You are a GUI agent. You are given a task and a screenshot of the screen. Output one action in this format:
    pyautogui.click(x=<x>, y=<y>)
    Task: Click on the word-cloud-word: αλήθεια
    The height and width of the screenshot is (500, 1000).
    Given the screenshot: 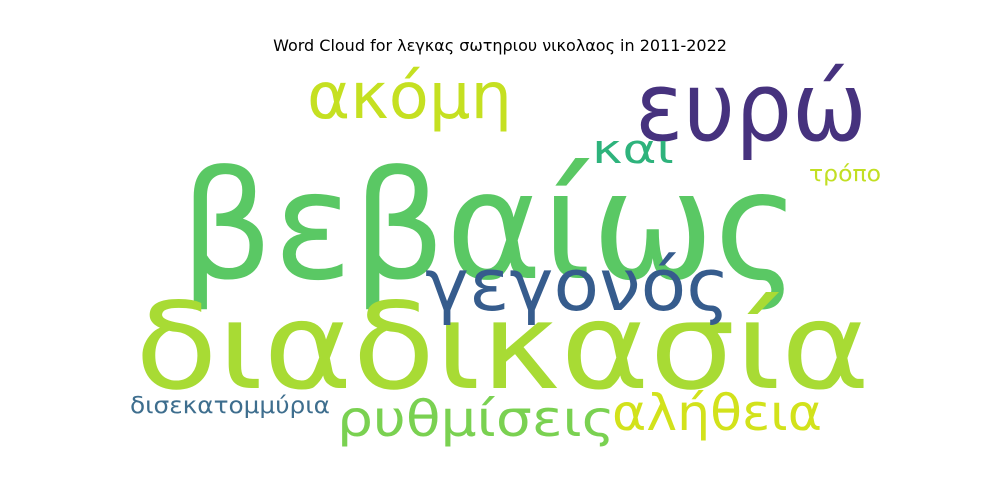 What is the action you would take?
    pyautogui.click(x=717, y=413)
    